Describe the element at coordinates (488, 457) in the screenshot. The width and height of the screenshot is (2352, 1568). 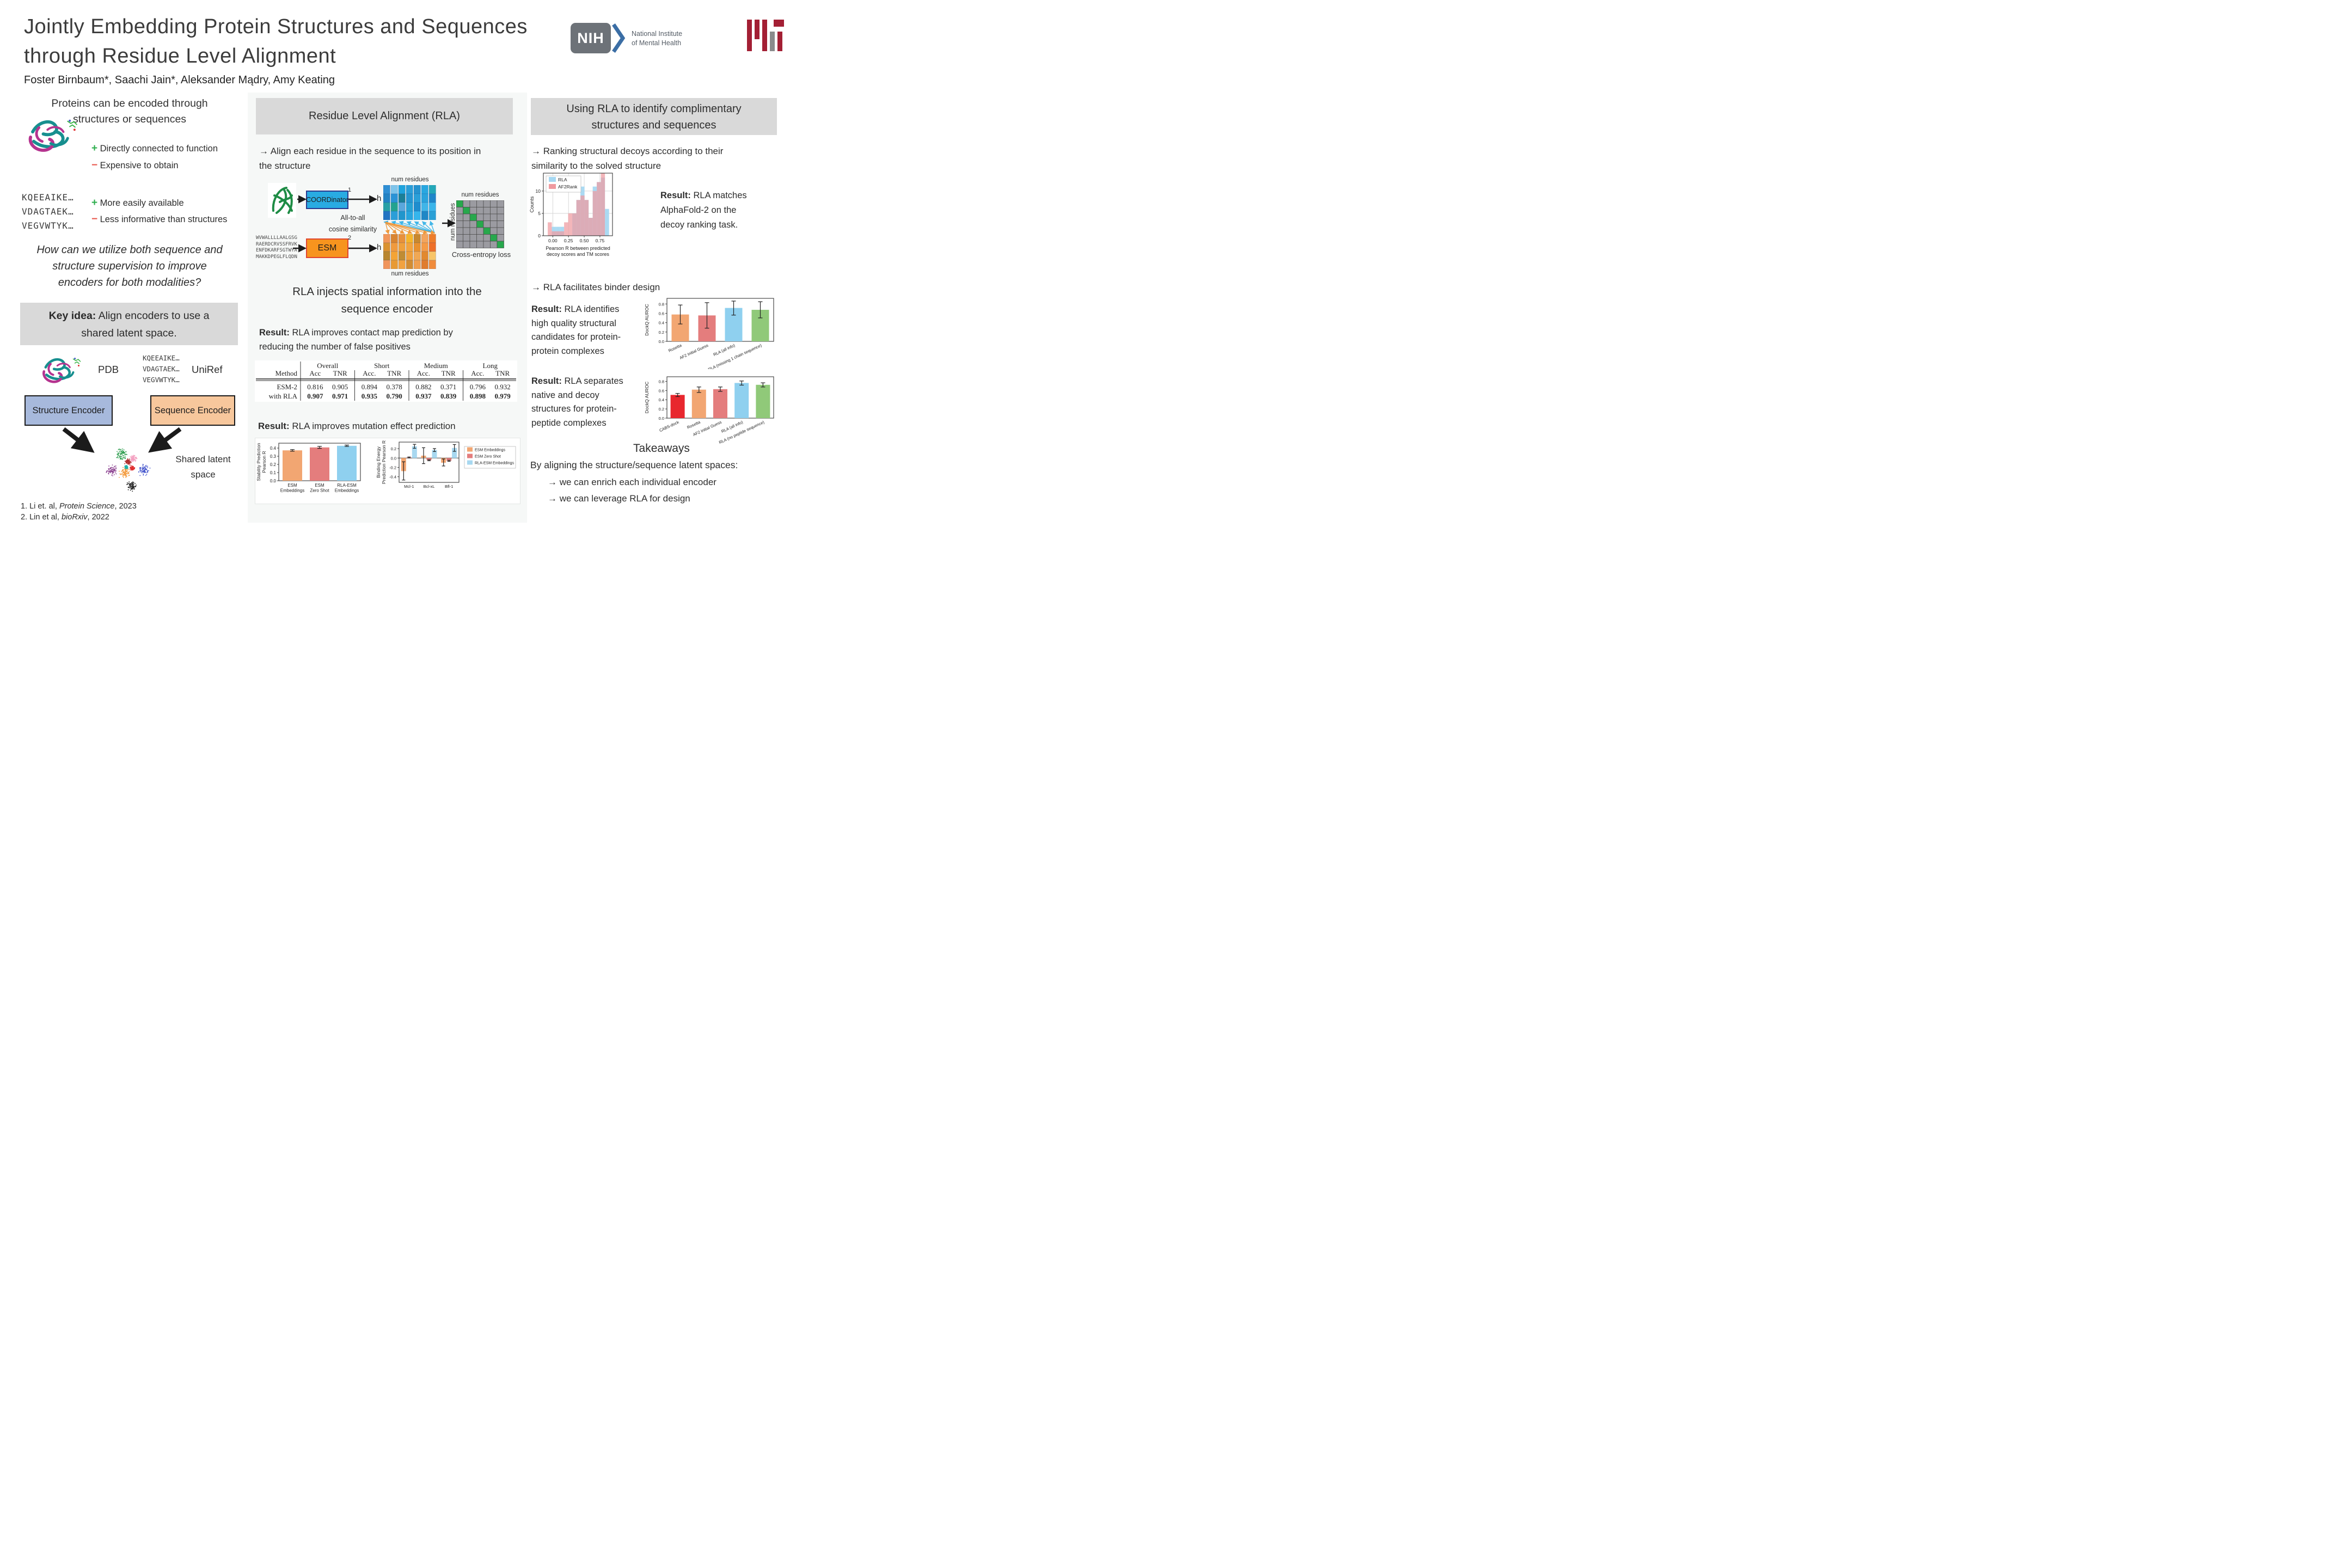
I see `svg-text: ESM Zero Shot` at that location.